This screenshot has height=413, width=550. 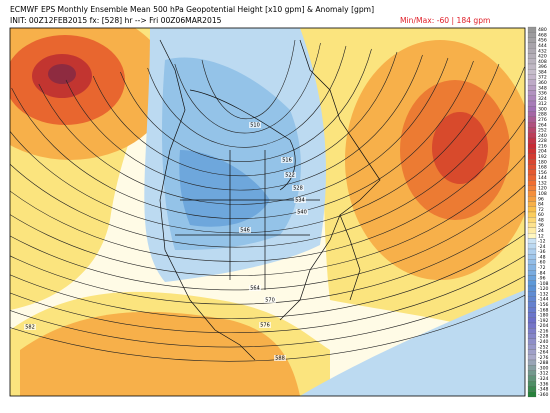 I want to click on colorbar-label: -264, so click(x=543, y=353).